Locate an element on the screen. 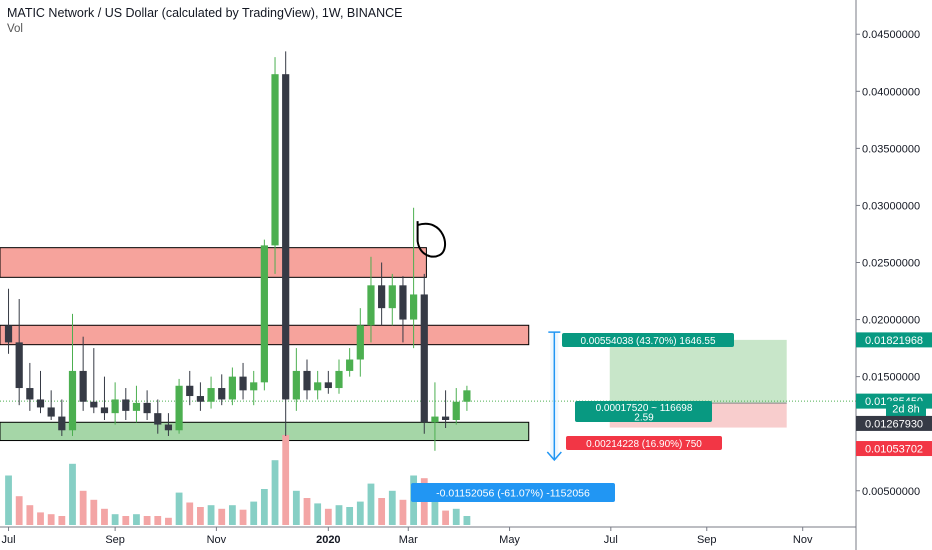 The width and height of the screenshot is (932, 550). entry-price-badge is located at coordinates (894, 423).